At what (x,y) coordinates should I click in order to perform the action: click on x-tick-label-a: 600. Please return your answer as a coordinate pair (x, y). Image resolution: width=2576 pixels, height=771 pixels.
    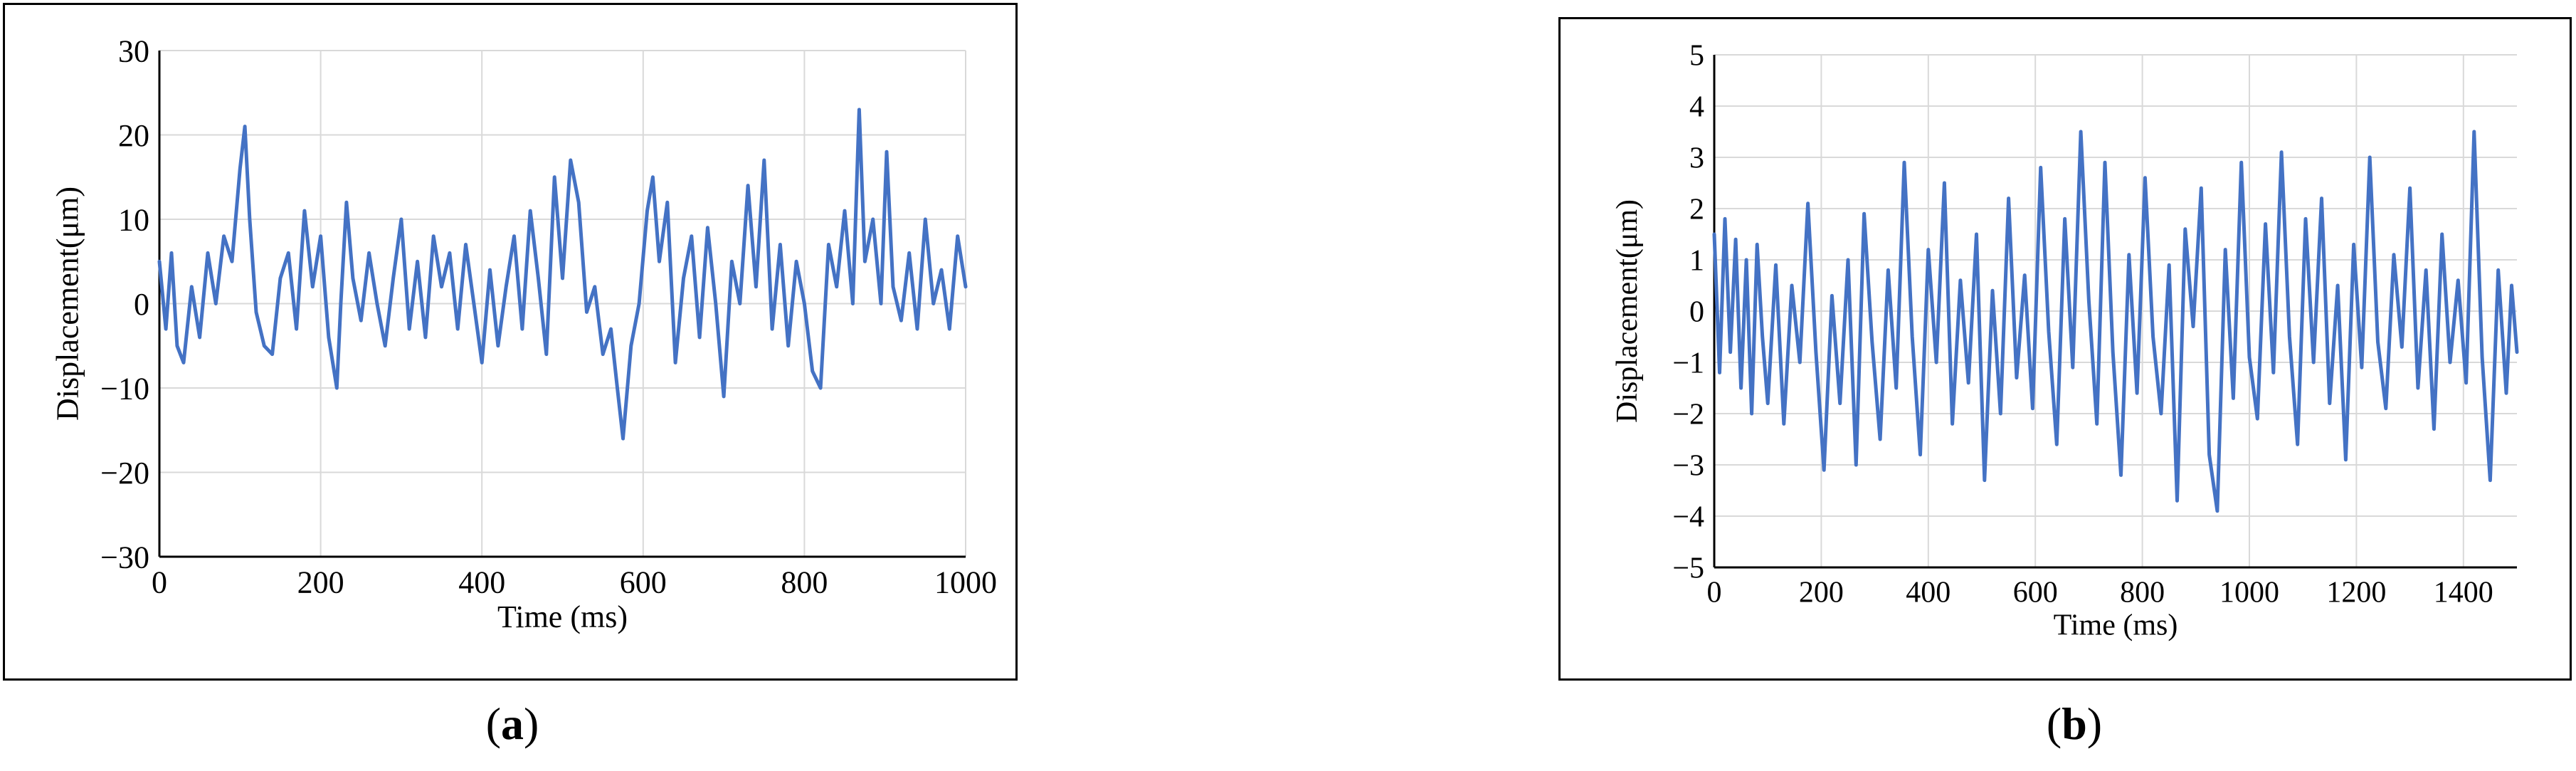
    Looking at the image, I should click on (643, 582).